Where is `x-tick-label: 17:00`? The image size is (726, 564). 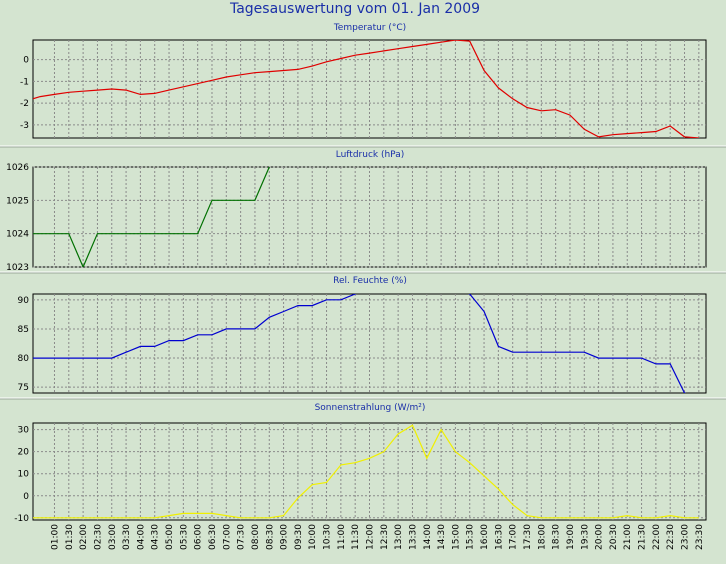 x-tick-label: 17:00 is located at coordinates (514, 537).